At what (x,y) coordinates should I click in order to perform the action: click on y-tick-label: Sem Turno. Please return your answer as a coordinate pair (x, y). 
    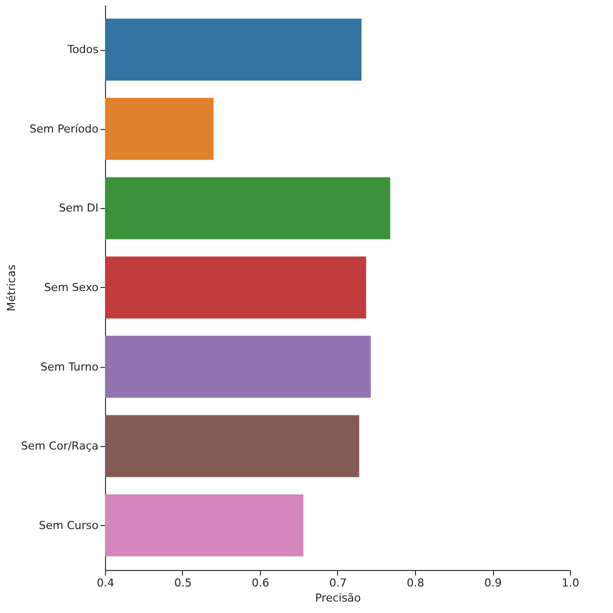
    Looking at the image, I should click on (69, 367).